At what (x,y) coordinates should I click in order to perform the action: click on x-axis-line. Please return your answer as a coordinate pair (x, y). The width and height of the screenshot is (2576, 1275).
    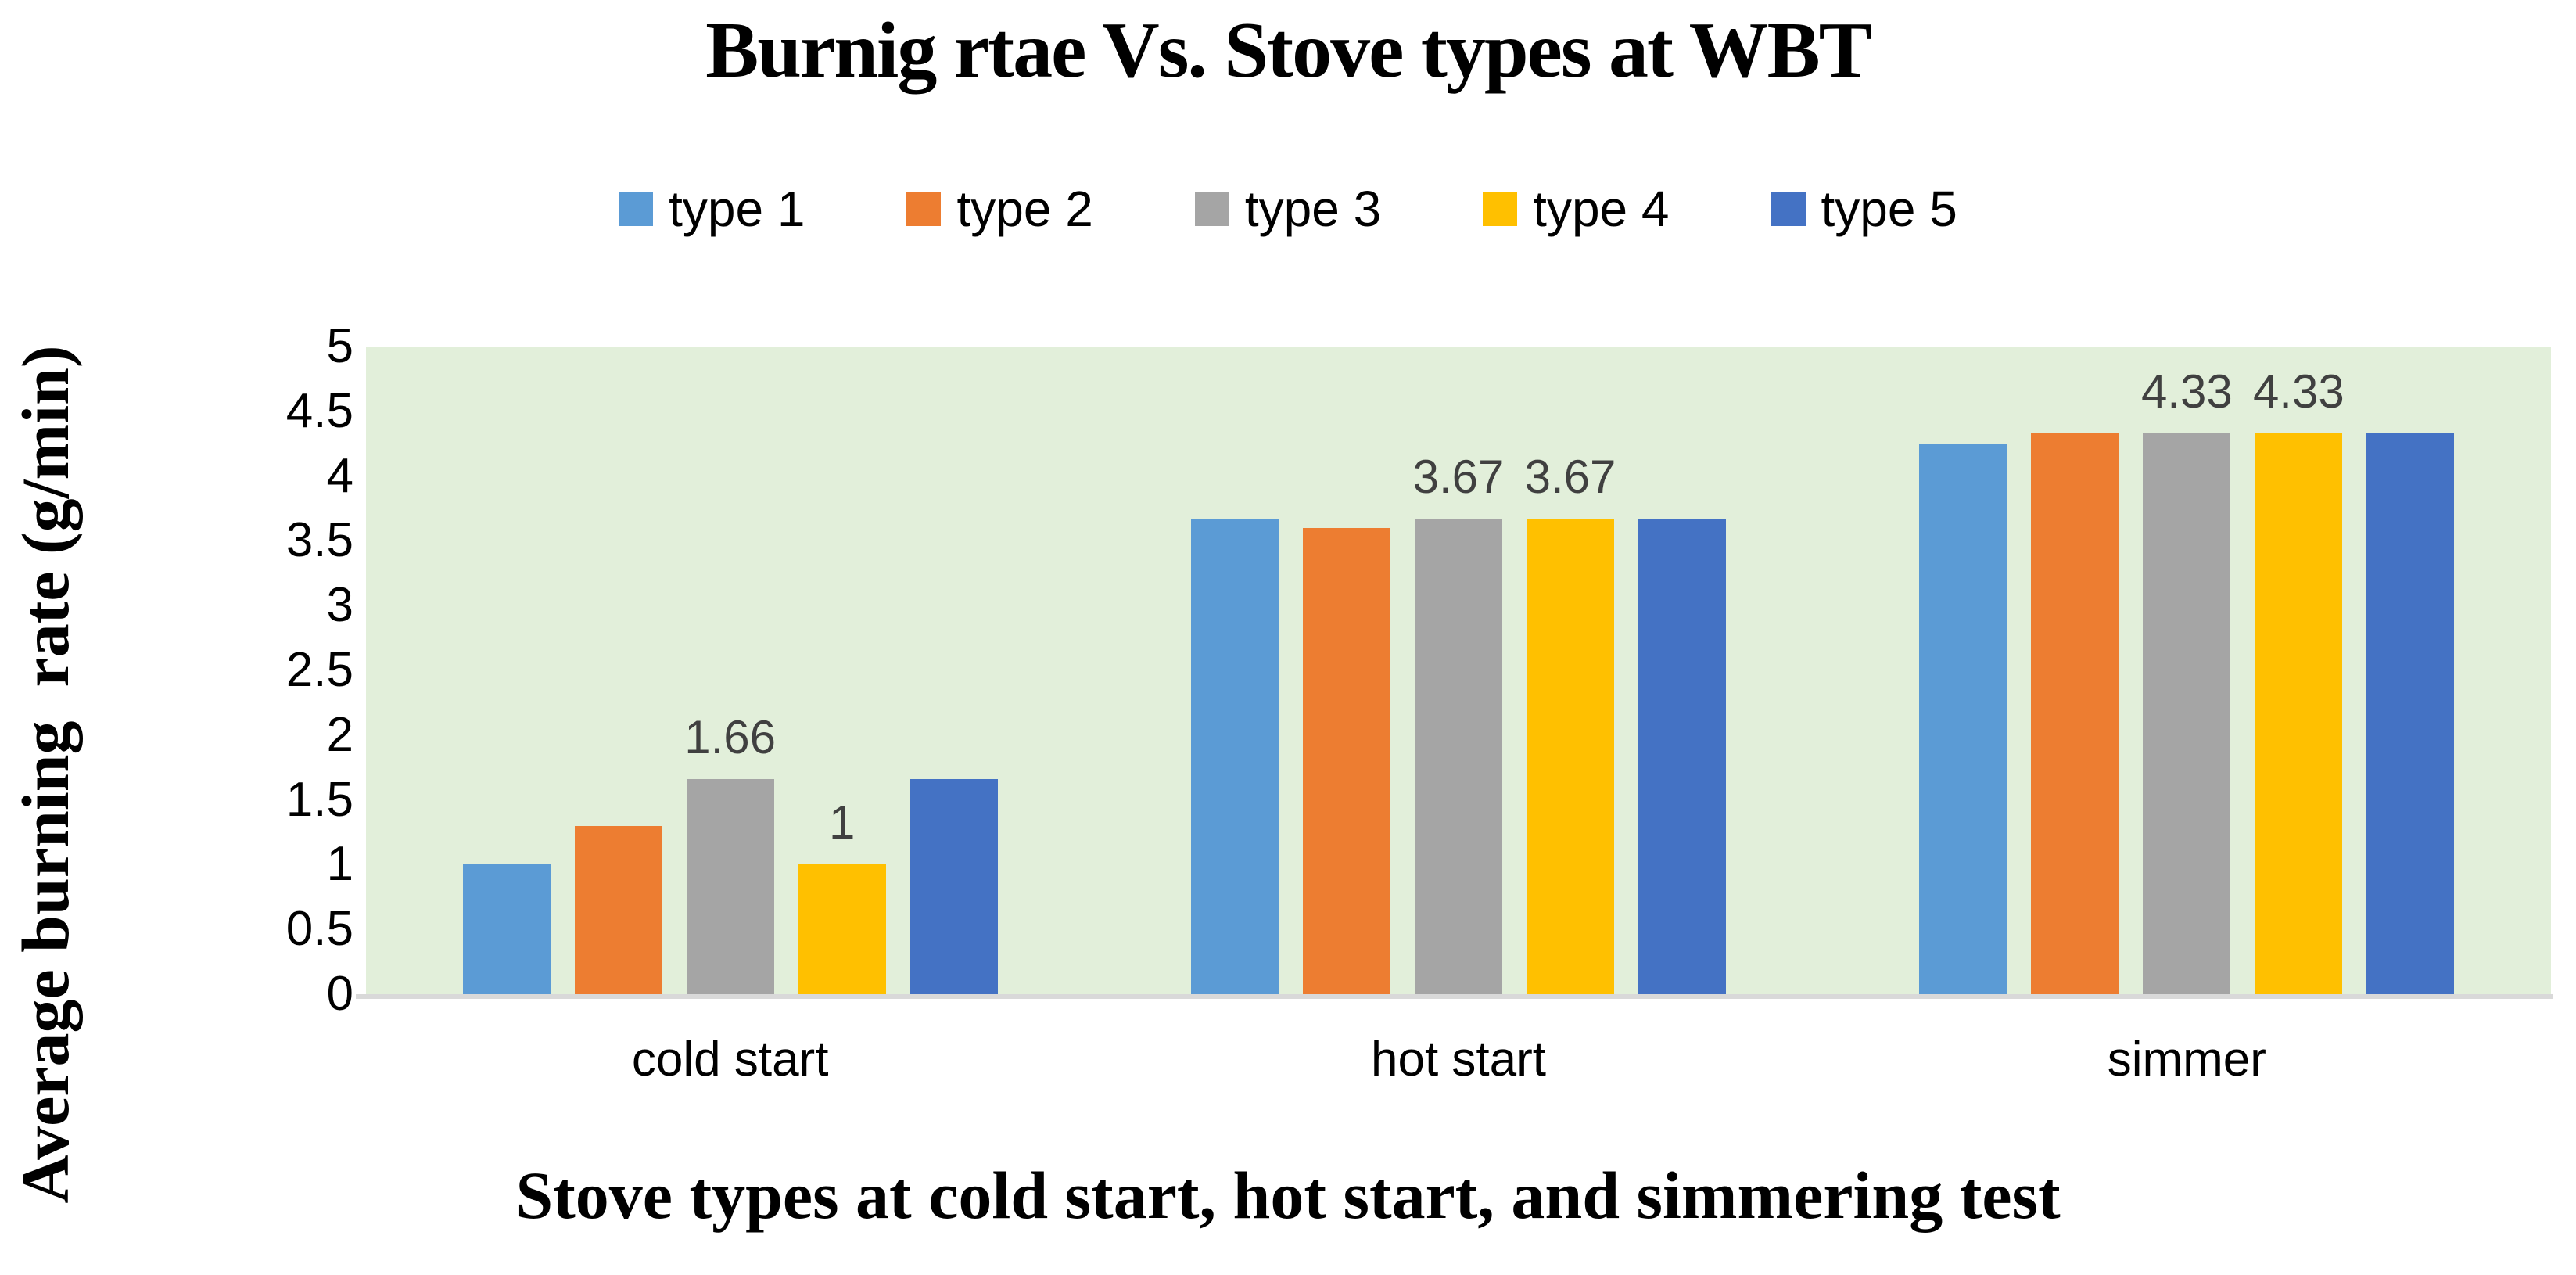
    Looking at the image, I should click on (1454, 996).